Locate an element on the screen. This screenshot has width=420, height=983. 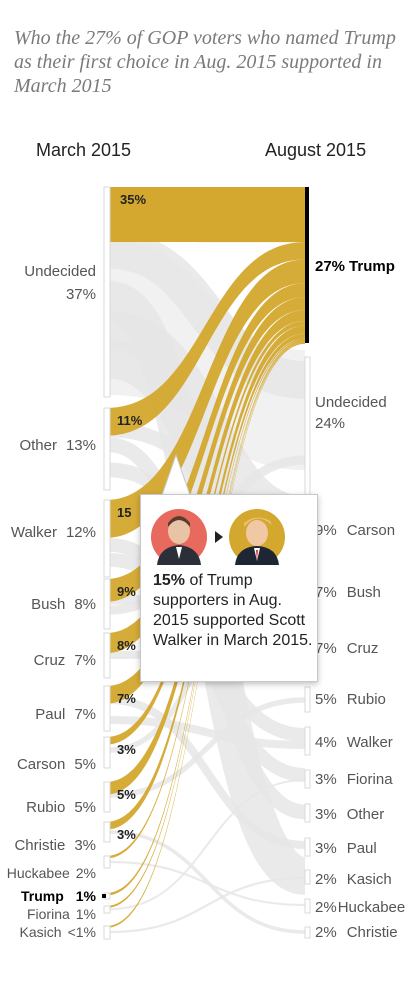
march-label-fiorina: Fiorina 1% is located at coordinates (61, 914).